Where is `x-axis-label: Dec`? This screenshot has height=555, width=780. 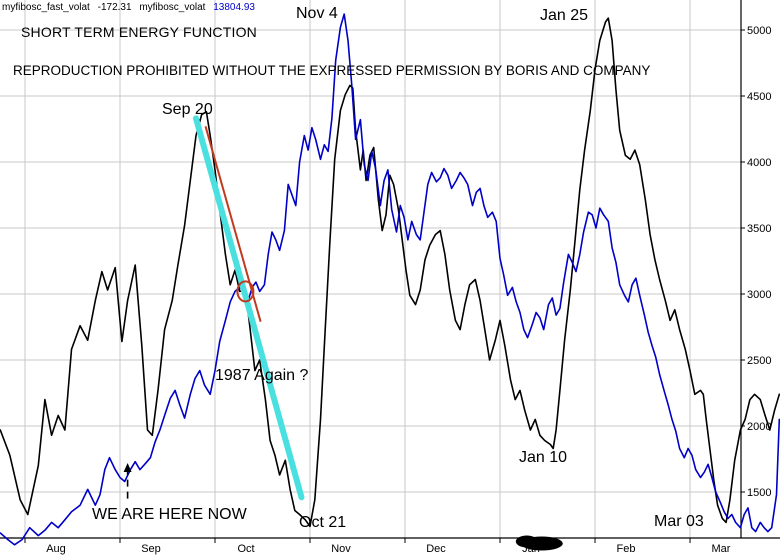 x-axis-label: Dec is located at coordinates (436, 549).